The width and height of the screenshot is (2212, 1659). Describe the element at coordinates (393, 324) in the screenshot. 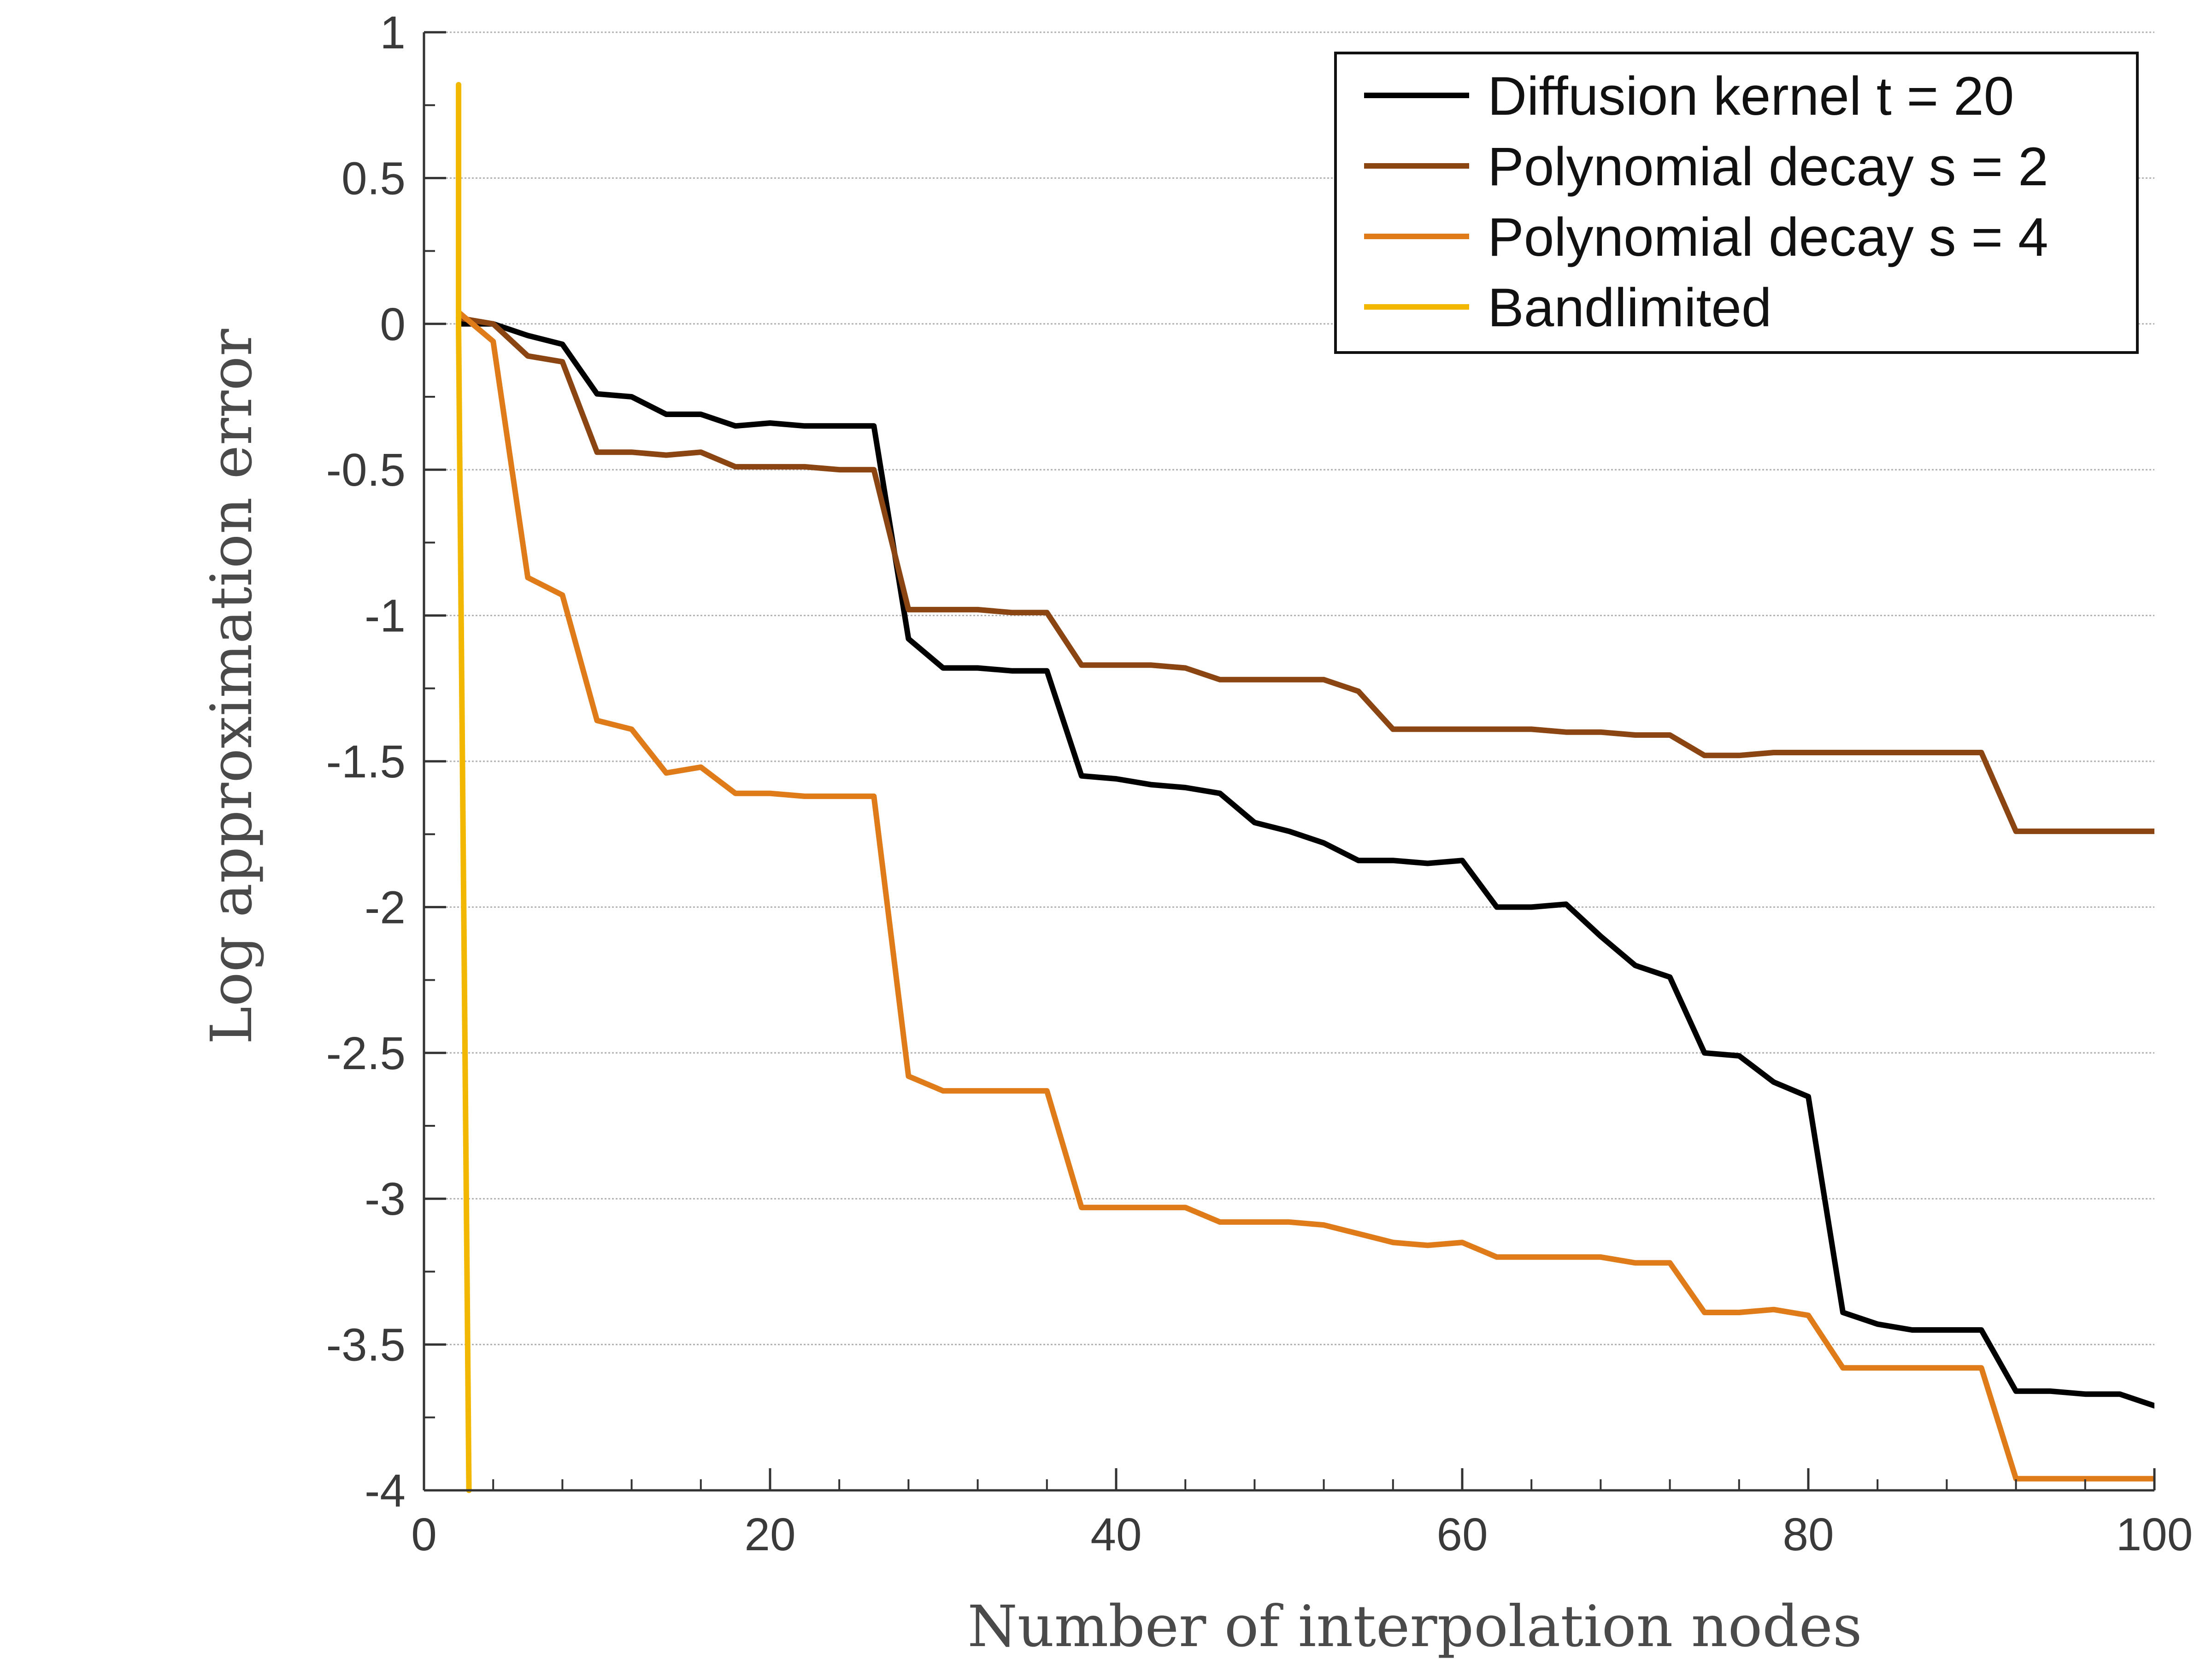

I see `y-tick-label-2: 0` at that location.